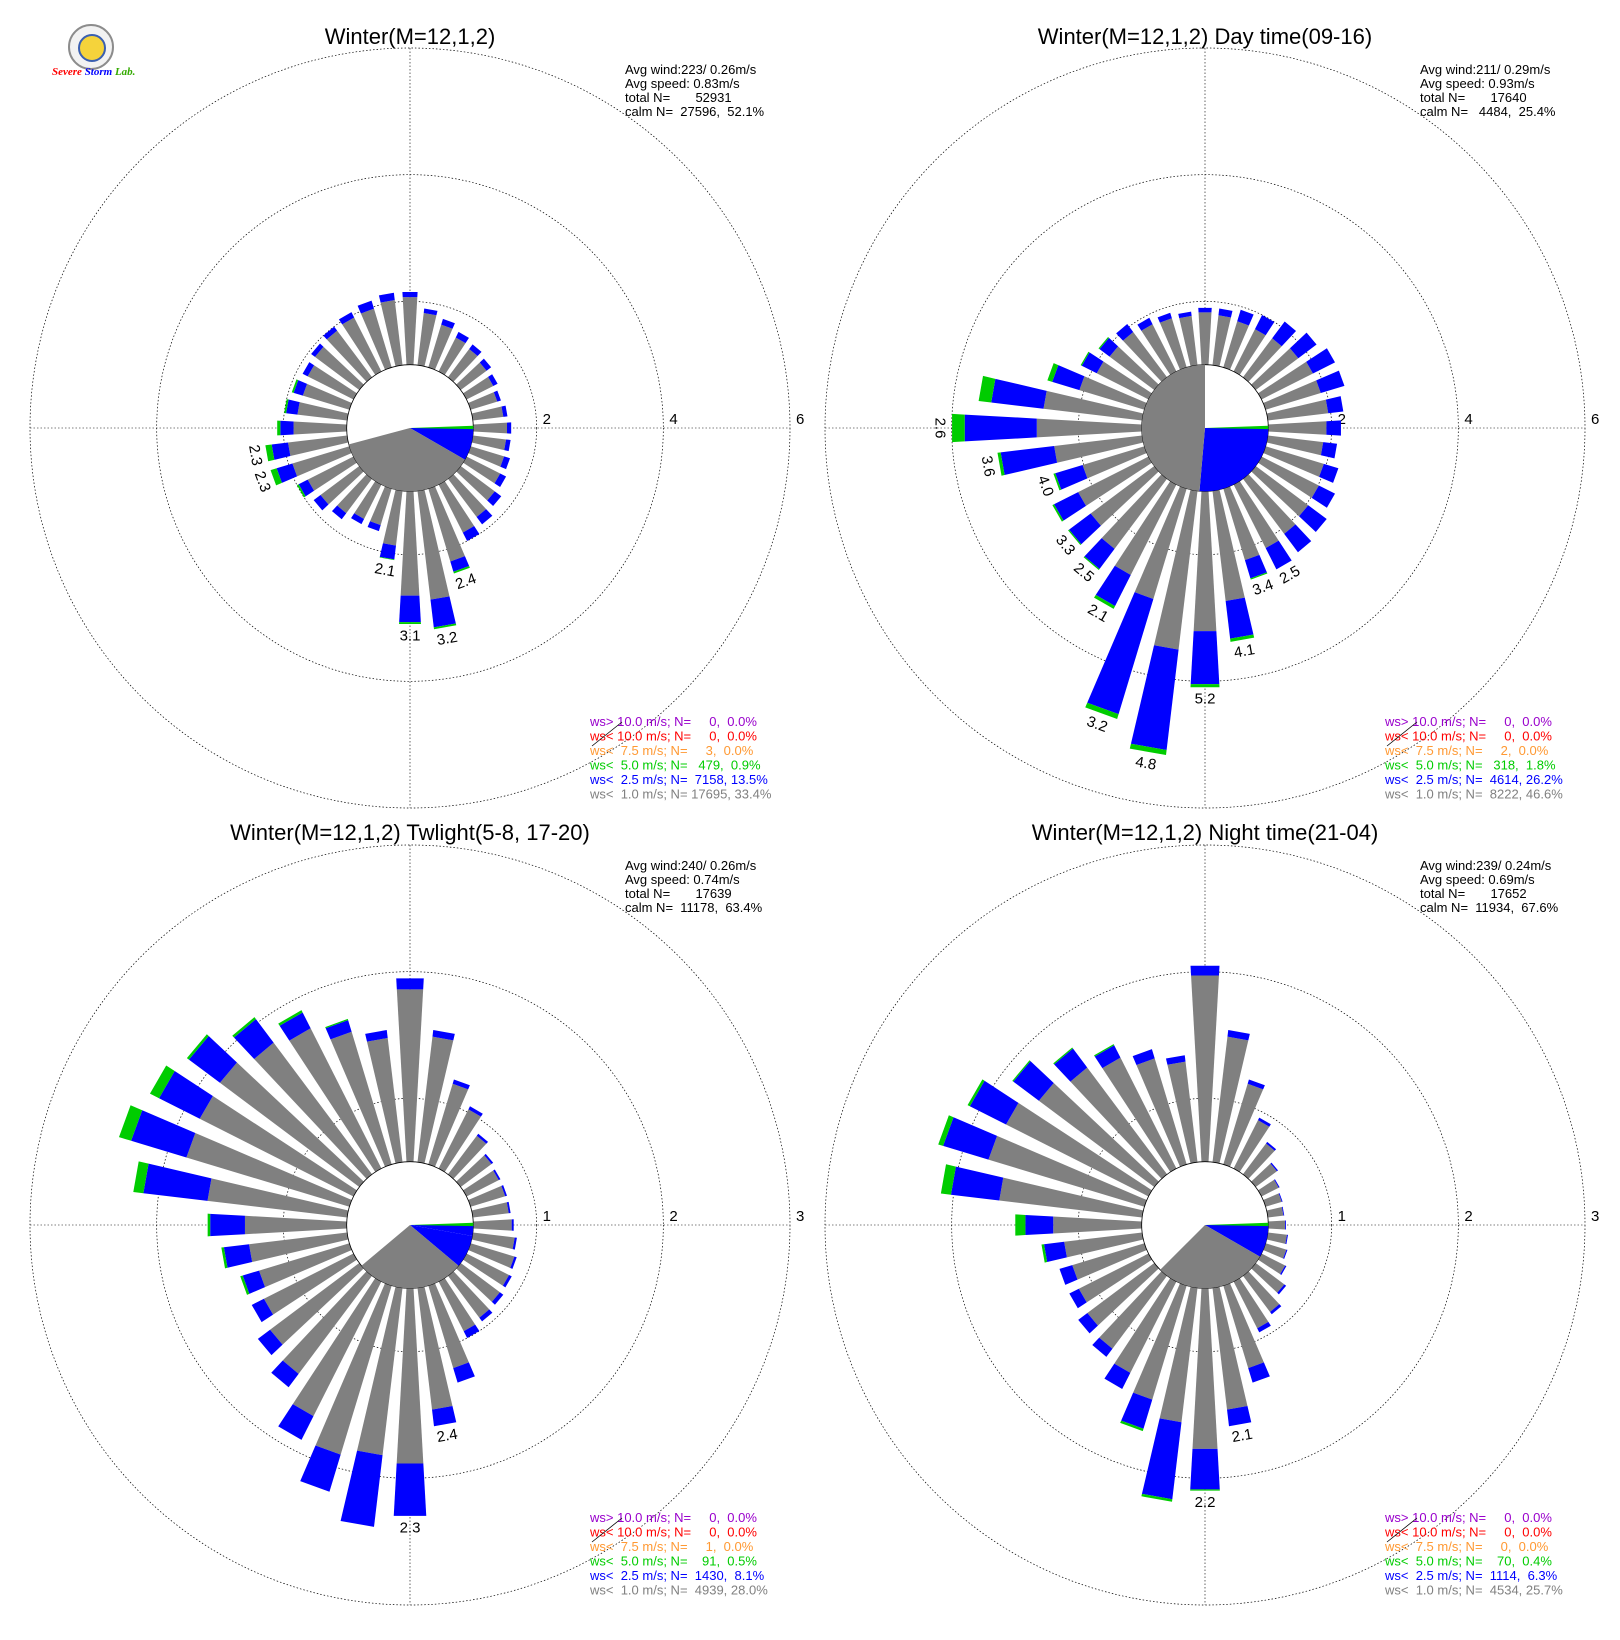  What do you see at coordinates (1402, 734) in the screenshot?
I see `legend-strike-line` at bounding box center [1402, 734].